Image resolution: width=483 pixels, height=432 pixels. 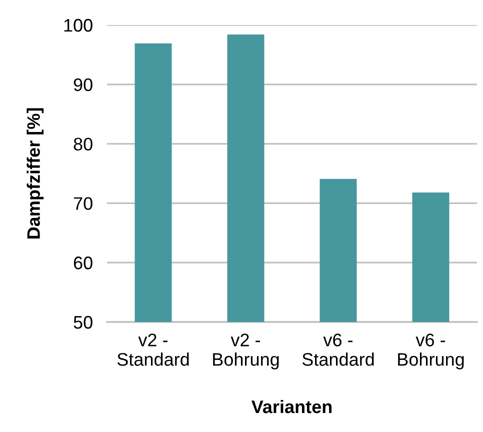 I want to click on y-tick-label: 70, so click(x=83, y=203).